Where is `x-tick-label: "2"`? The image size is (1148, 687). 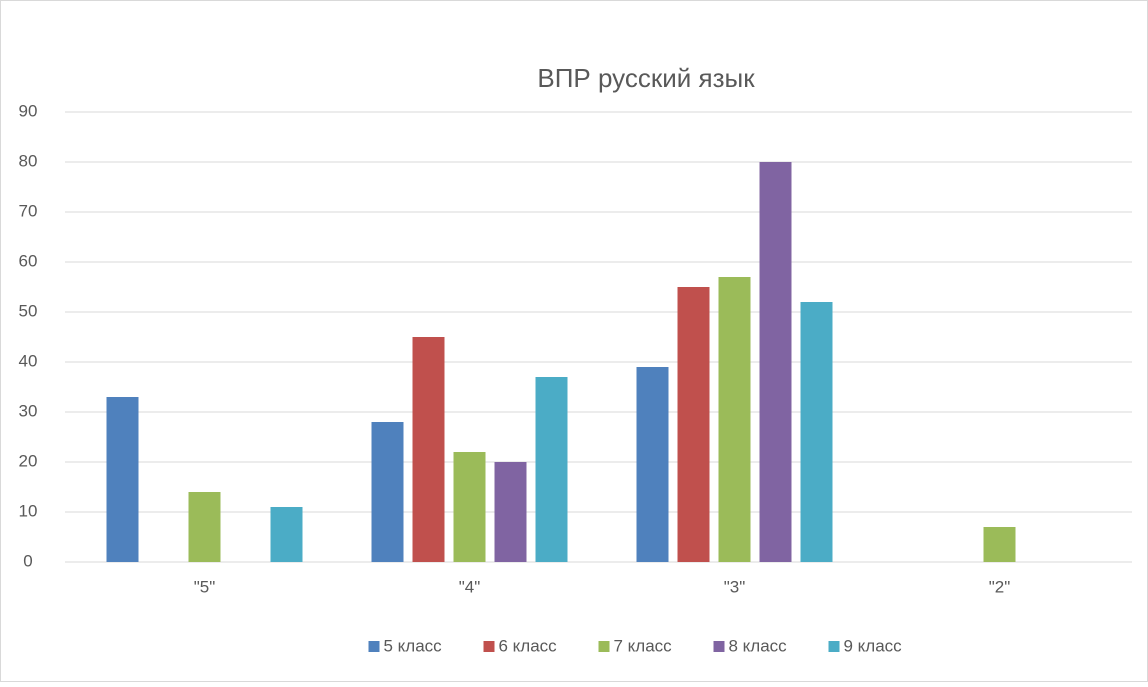
x-tick-label: "2" is located at coordinates (1000, 586).